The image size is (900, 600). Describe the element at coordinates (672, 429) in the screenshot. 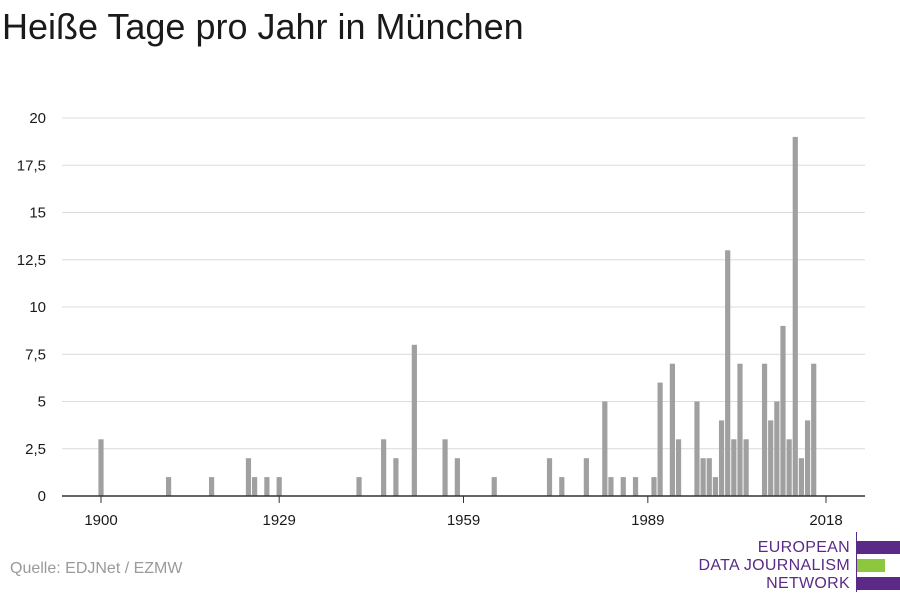

I see `bar-1993` at that location.